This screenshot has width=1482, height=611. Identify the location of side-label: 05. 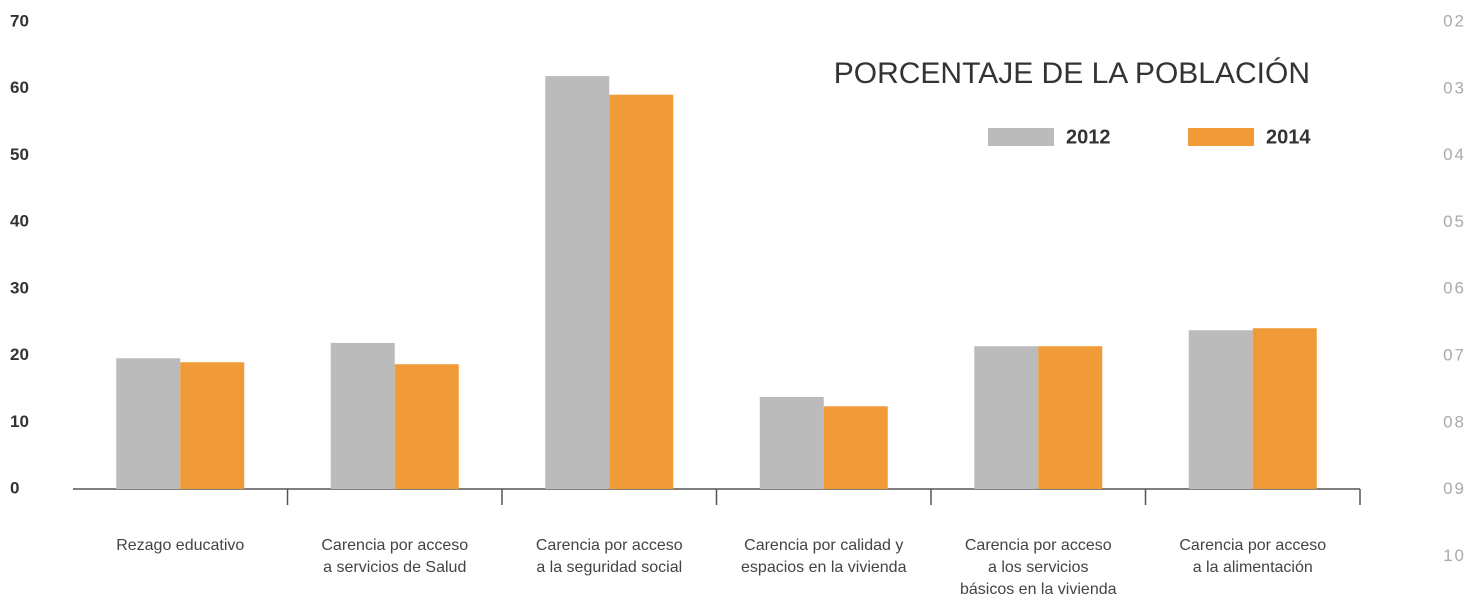
(1454, 221).